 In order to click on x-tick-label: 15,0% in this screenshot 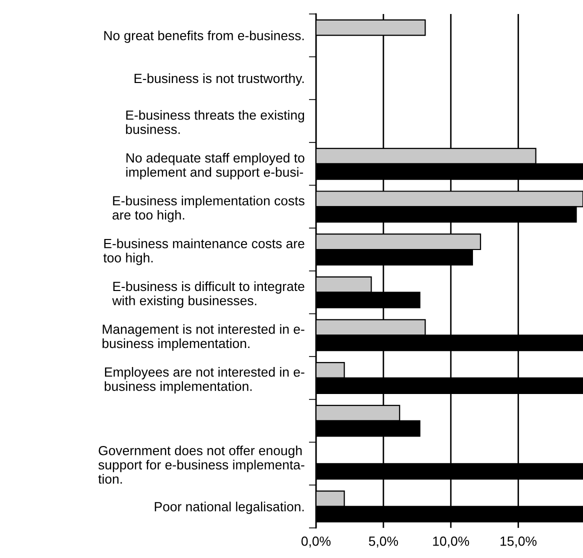, I will do `click(518, 542)`.